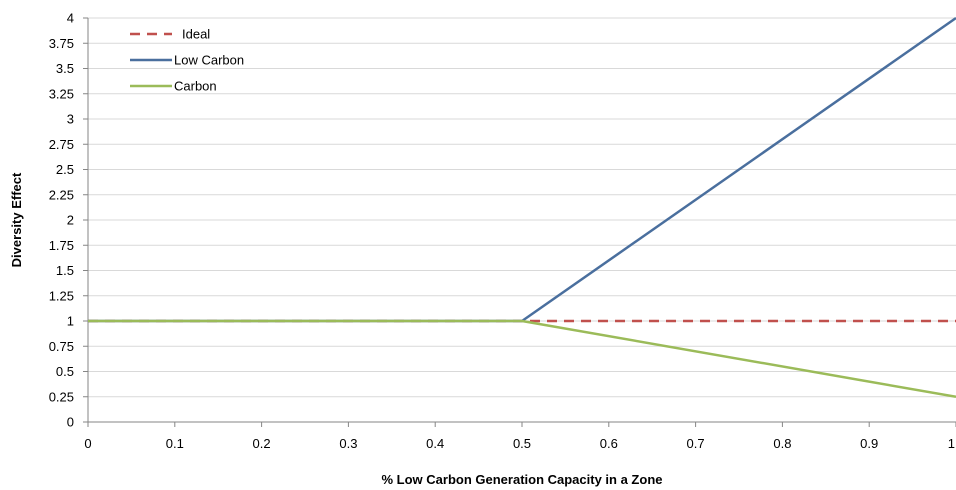  What do you see at coordinates (609, 443) in the screenshot?
I see `x-tick-label: 0.6` at bounding box center [609, 443].